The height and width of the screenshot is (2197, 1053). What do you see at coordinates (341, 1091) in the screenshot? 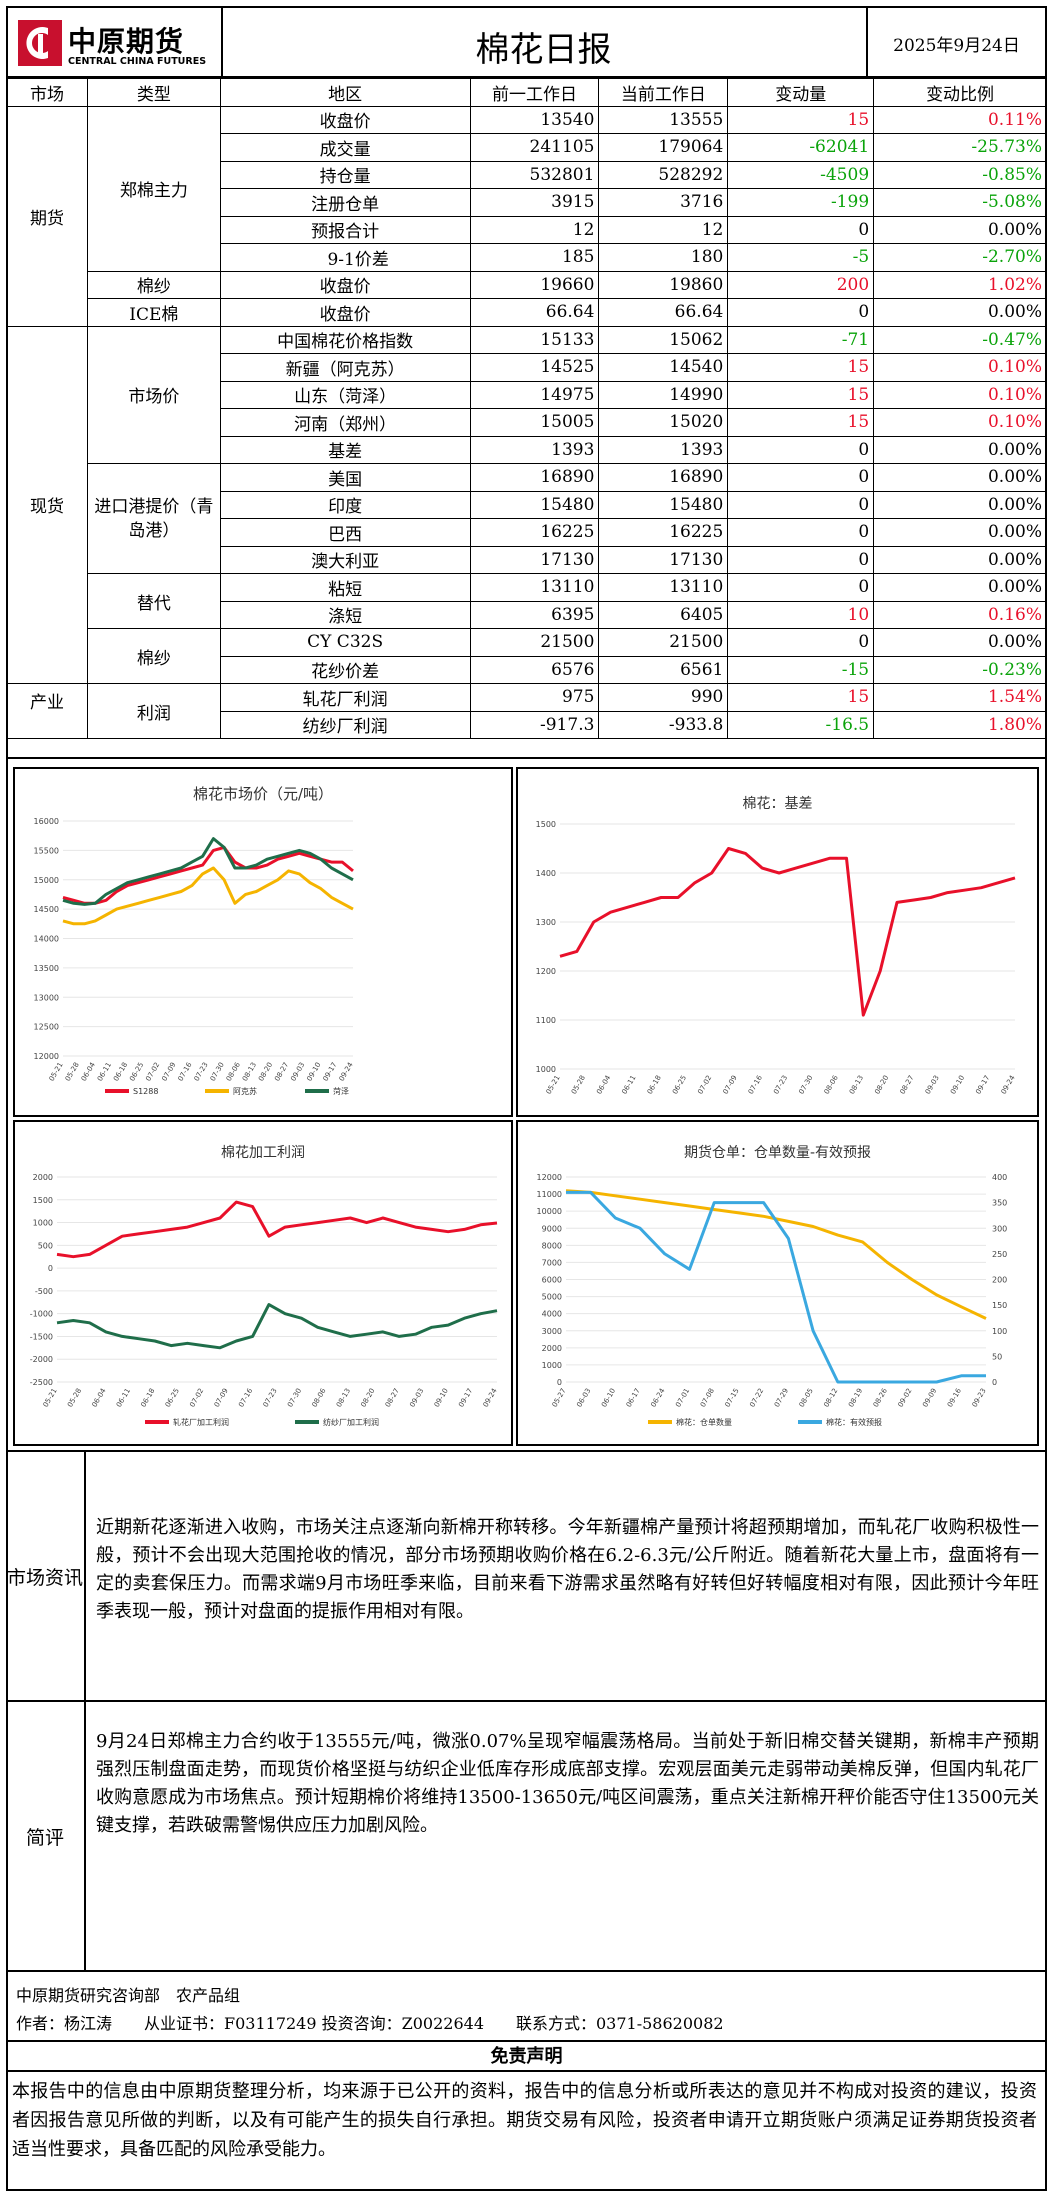
I see `legend-label: 菏泽` at bounding box center [341, 1091].